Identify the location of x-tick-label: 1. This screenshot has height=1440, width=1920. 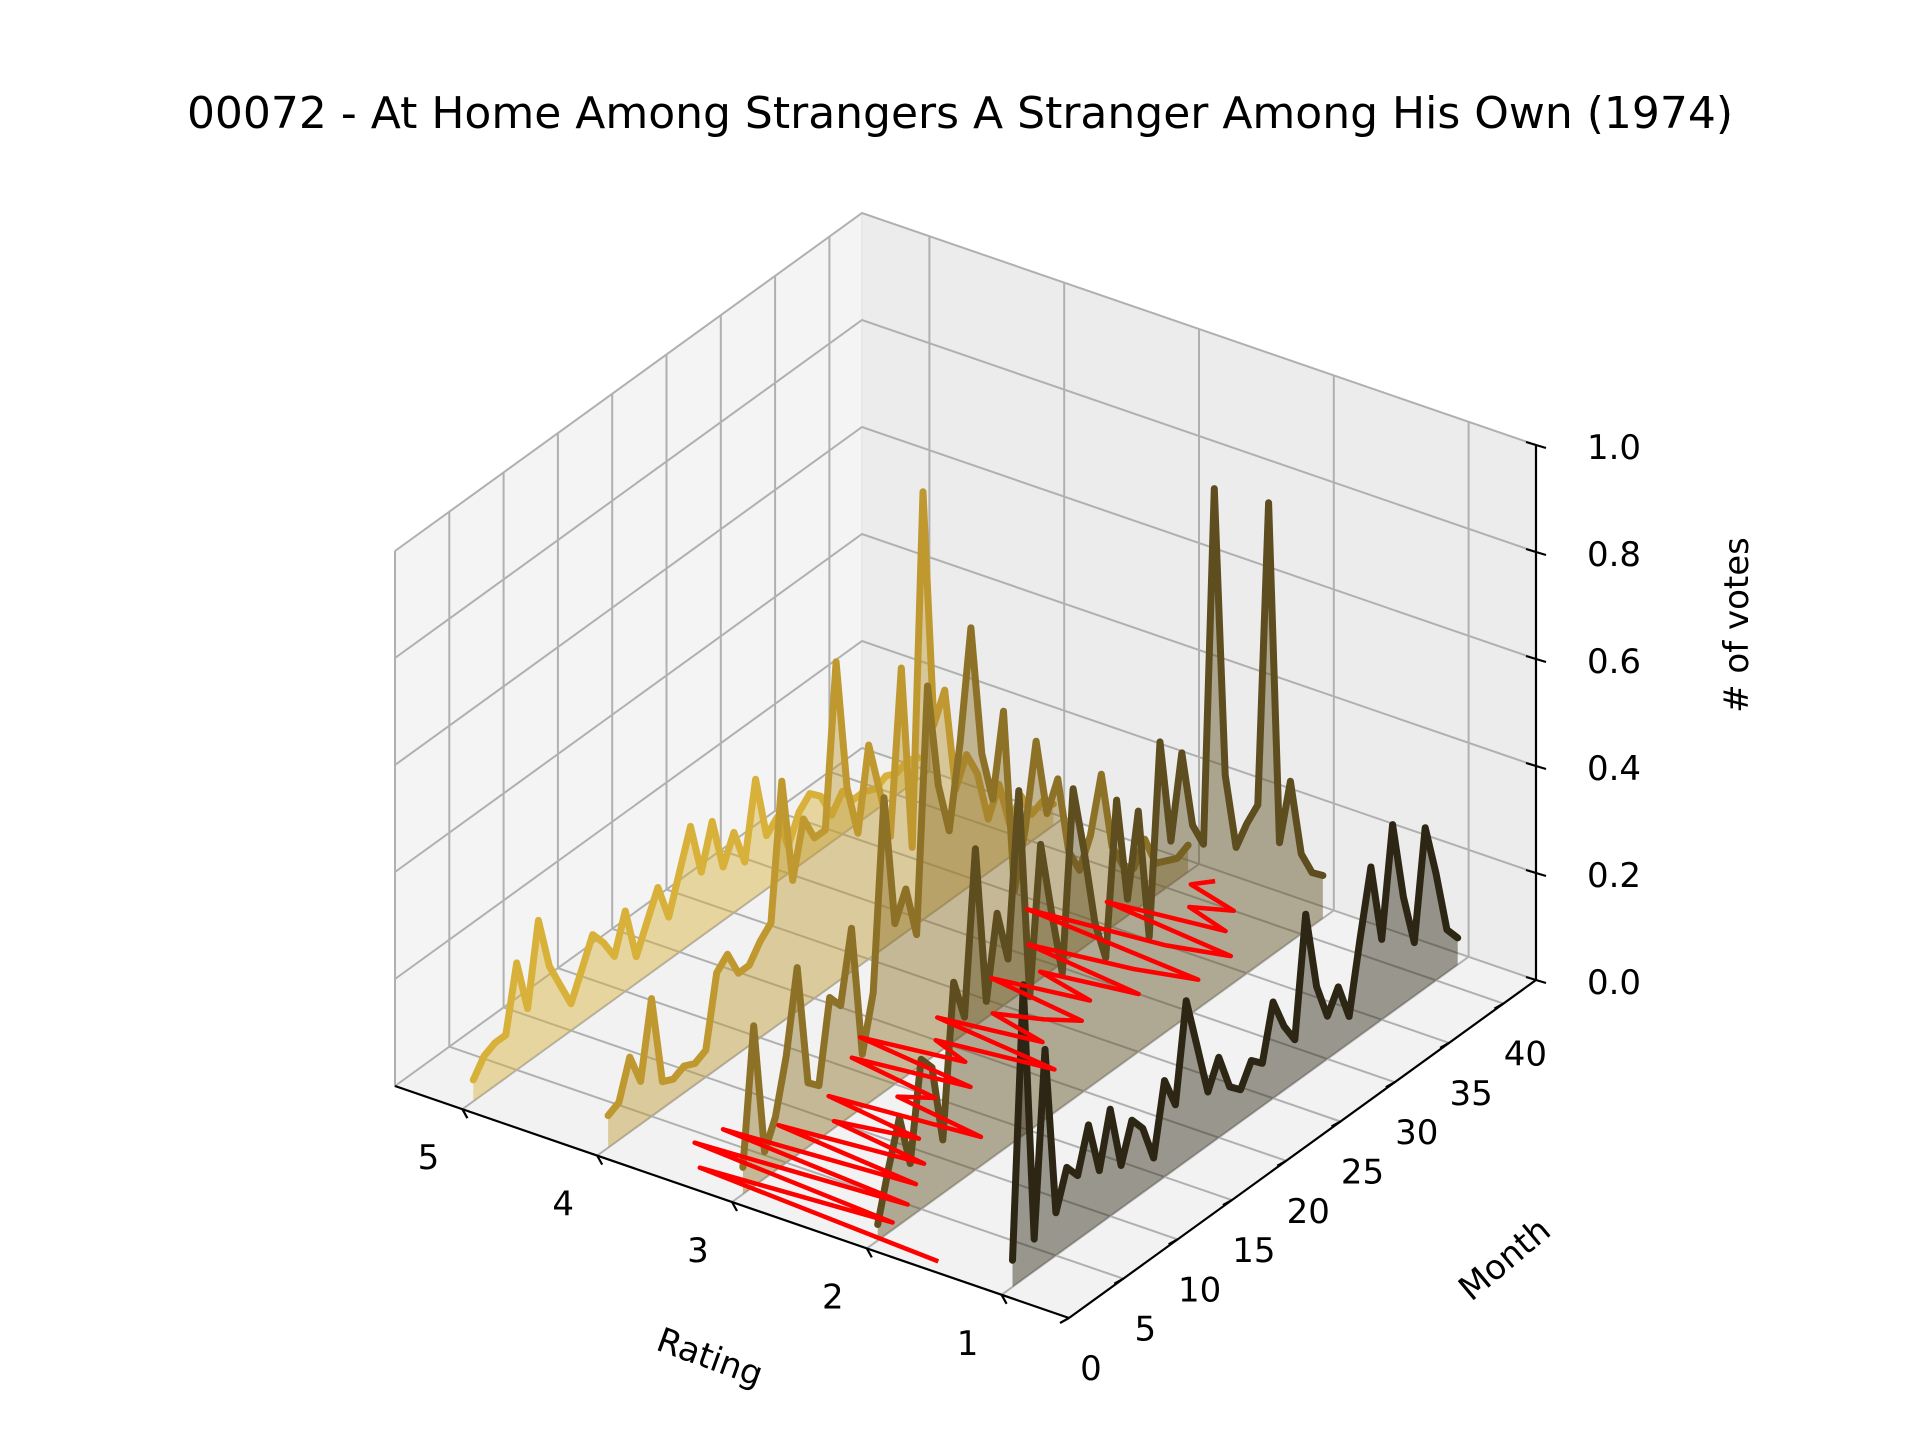
(968, 1344).